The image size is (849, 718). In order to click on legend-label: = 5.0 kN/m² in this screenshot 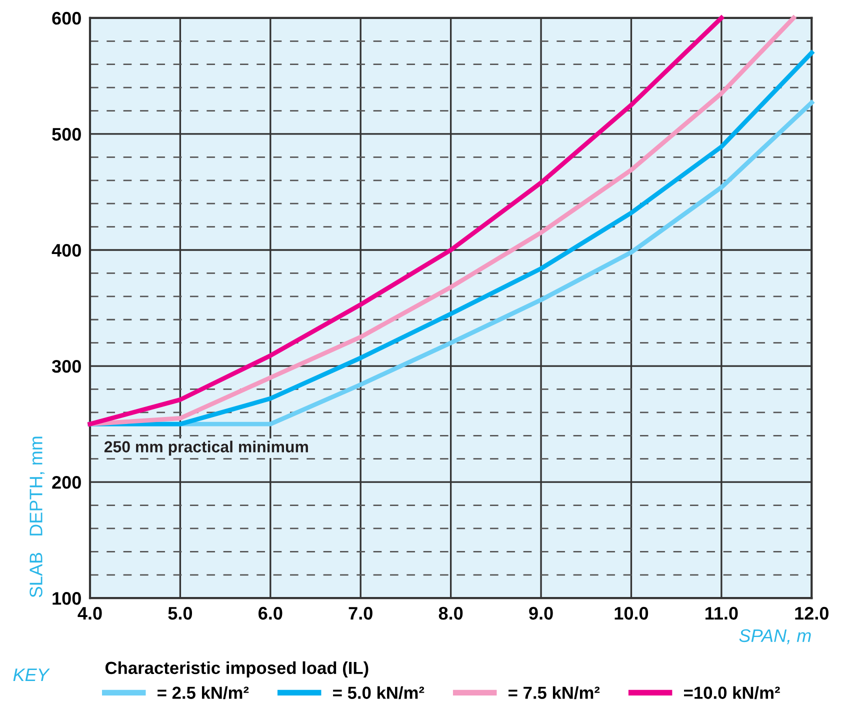, I will do `click(378, 693)`.